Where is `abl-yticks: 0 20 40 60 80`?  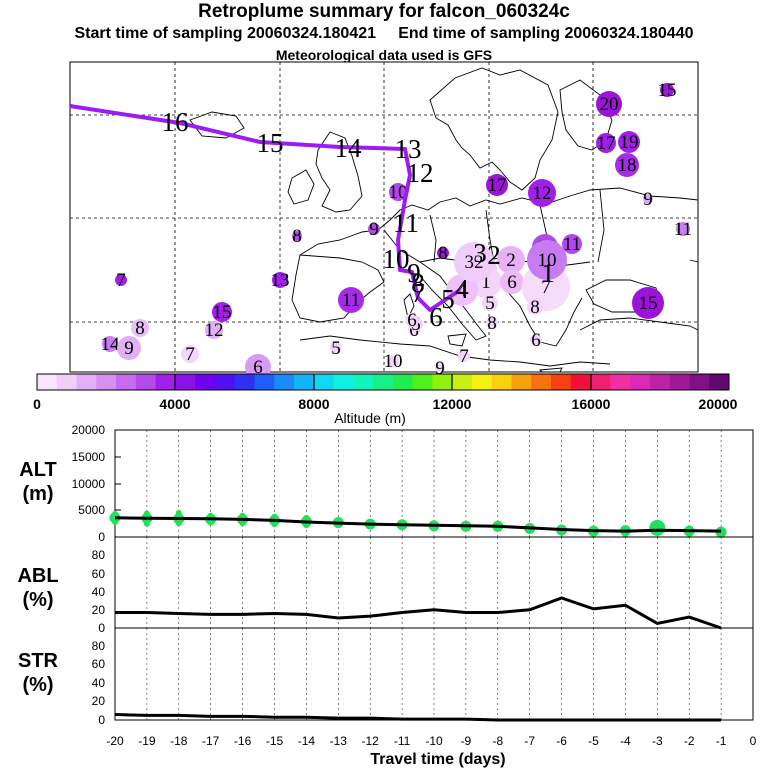
abl-yticks: 0 20 40 60 80 is located at coordinates (99, 591).